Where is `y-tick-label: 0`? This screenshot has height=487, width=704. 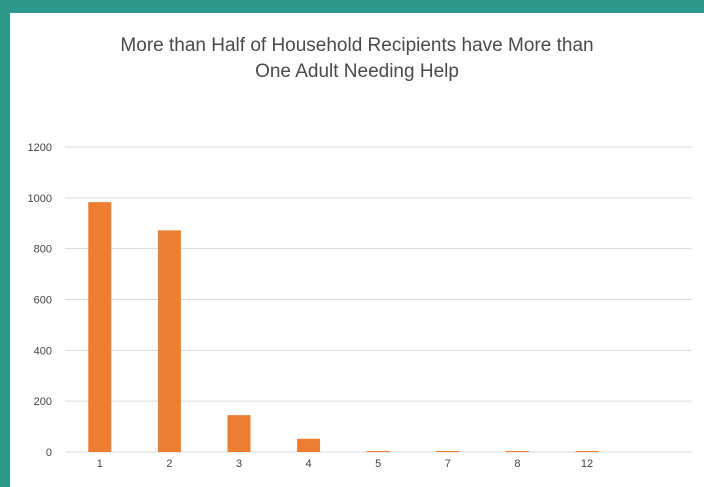
y-tick-label: 0 is located at coordinates (49, 453).